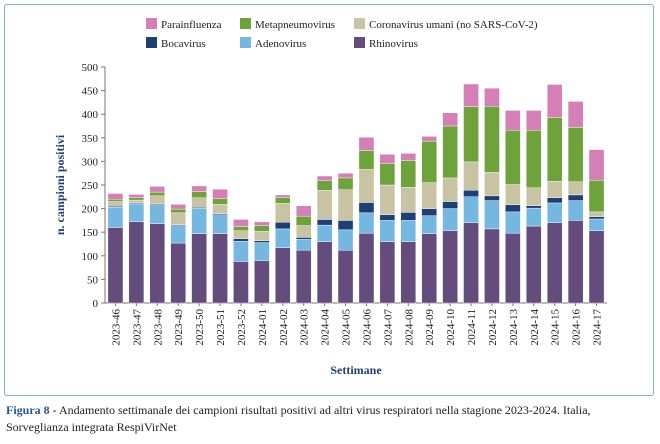  Describe the element at coordinates (90, 139) in the screenshot. I see `y-tick-label: 350` at that location.